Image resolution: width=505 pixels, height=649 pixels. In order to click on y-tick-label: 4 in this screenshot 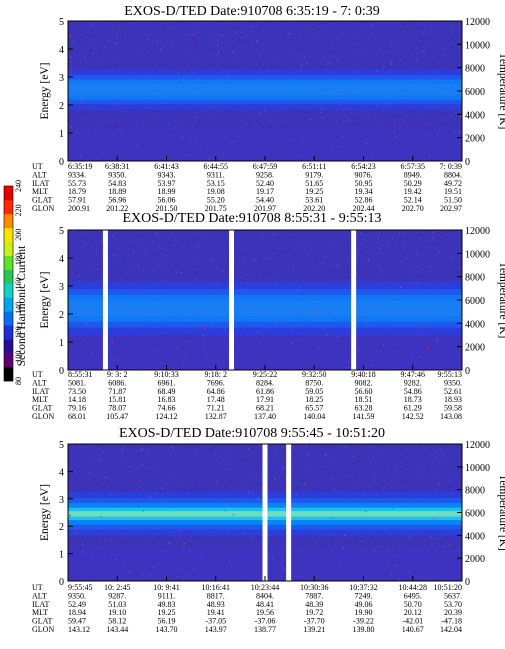, I will do `click(61, 259)`.